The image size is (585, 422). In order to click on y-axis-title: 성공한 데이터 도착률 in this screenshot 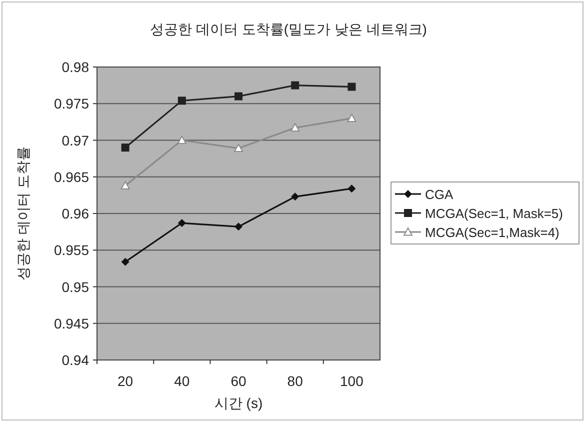, I will do `click(23, 213)`.